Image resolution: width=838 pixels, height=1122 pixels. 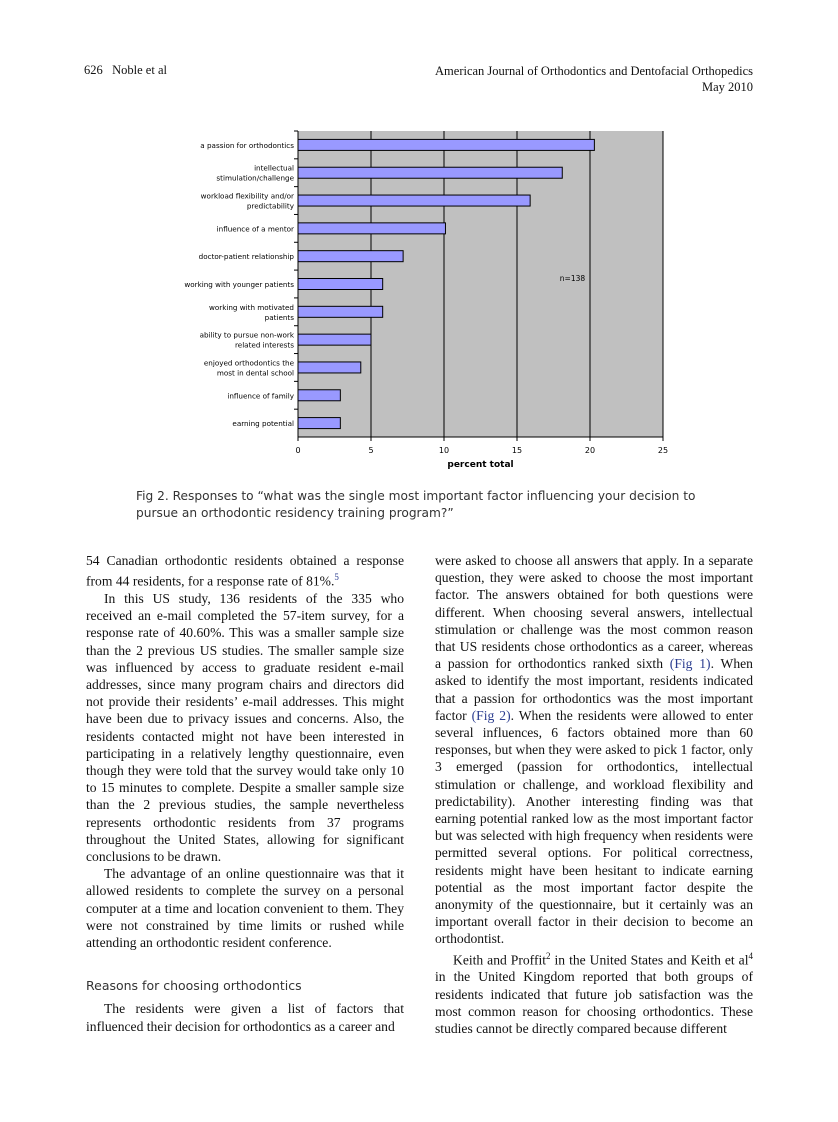 I want to click on category-label: intellectual stimulation/challenge, so click(x=255, y=173).